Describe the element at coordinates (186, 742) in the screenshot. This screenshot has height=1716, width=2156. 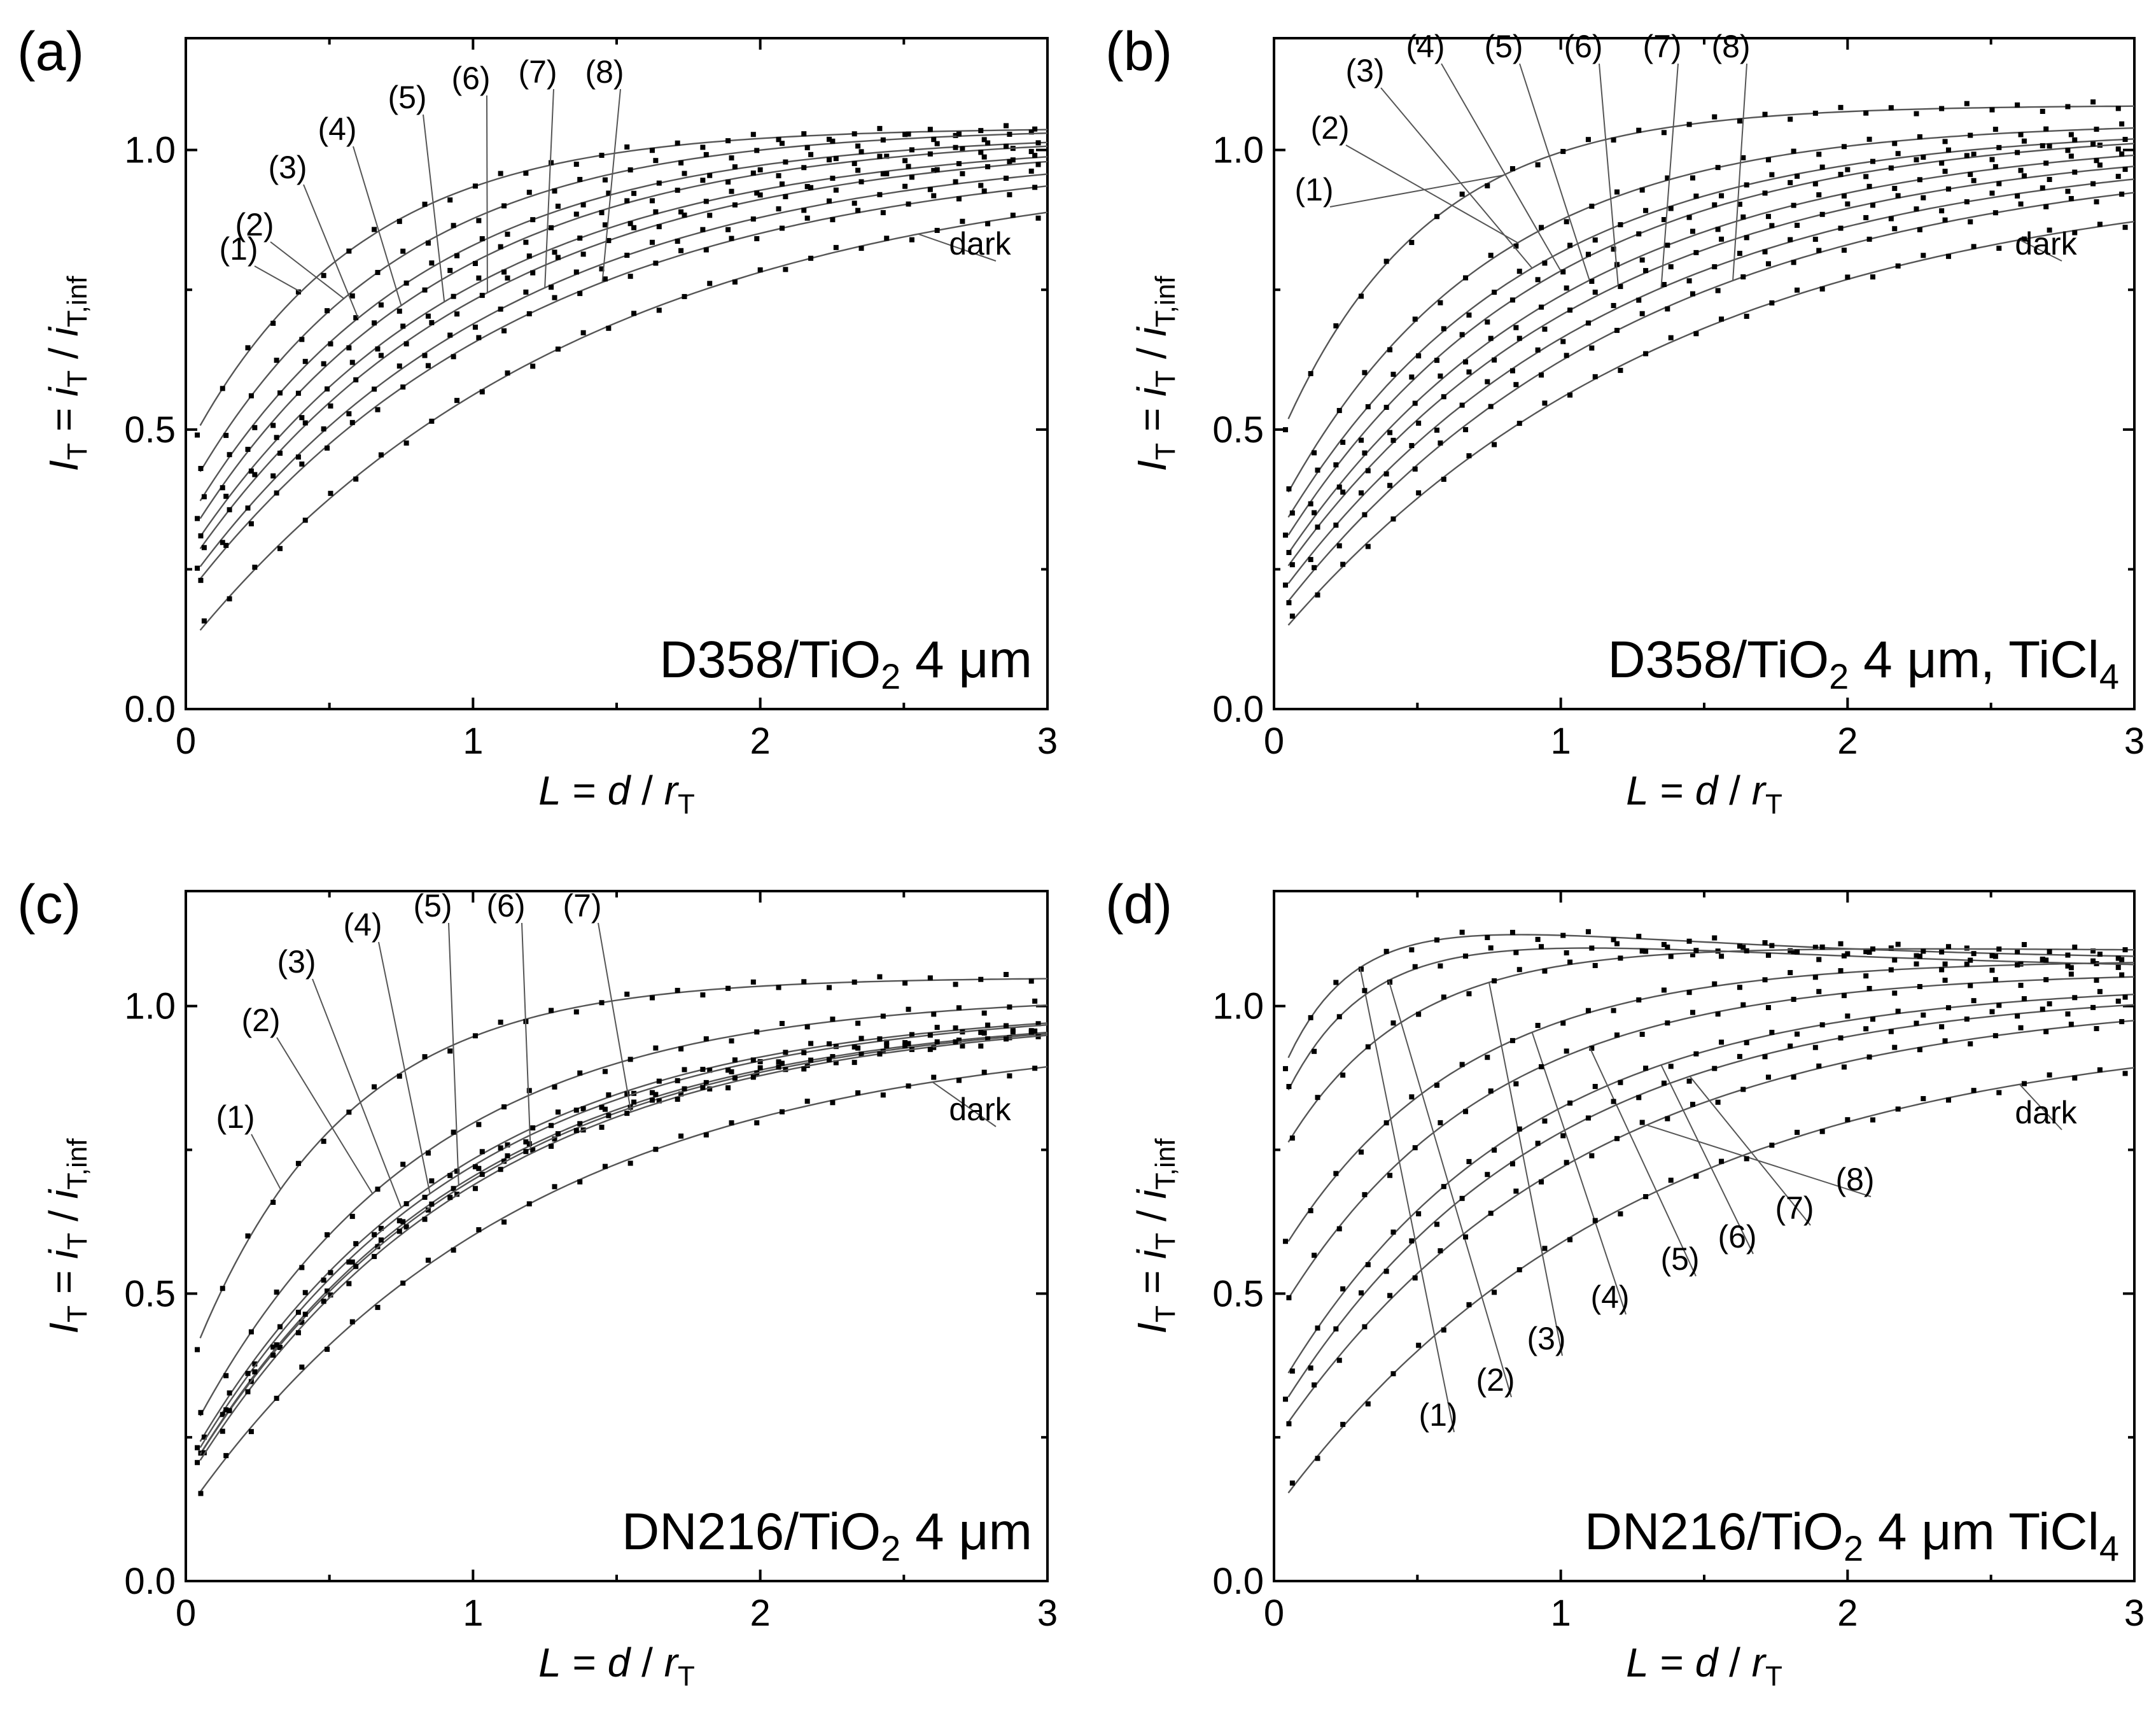
I see `x-tick-label: 0` at that location.